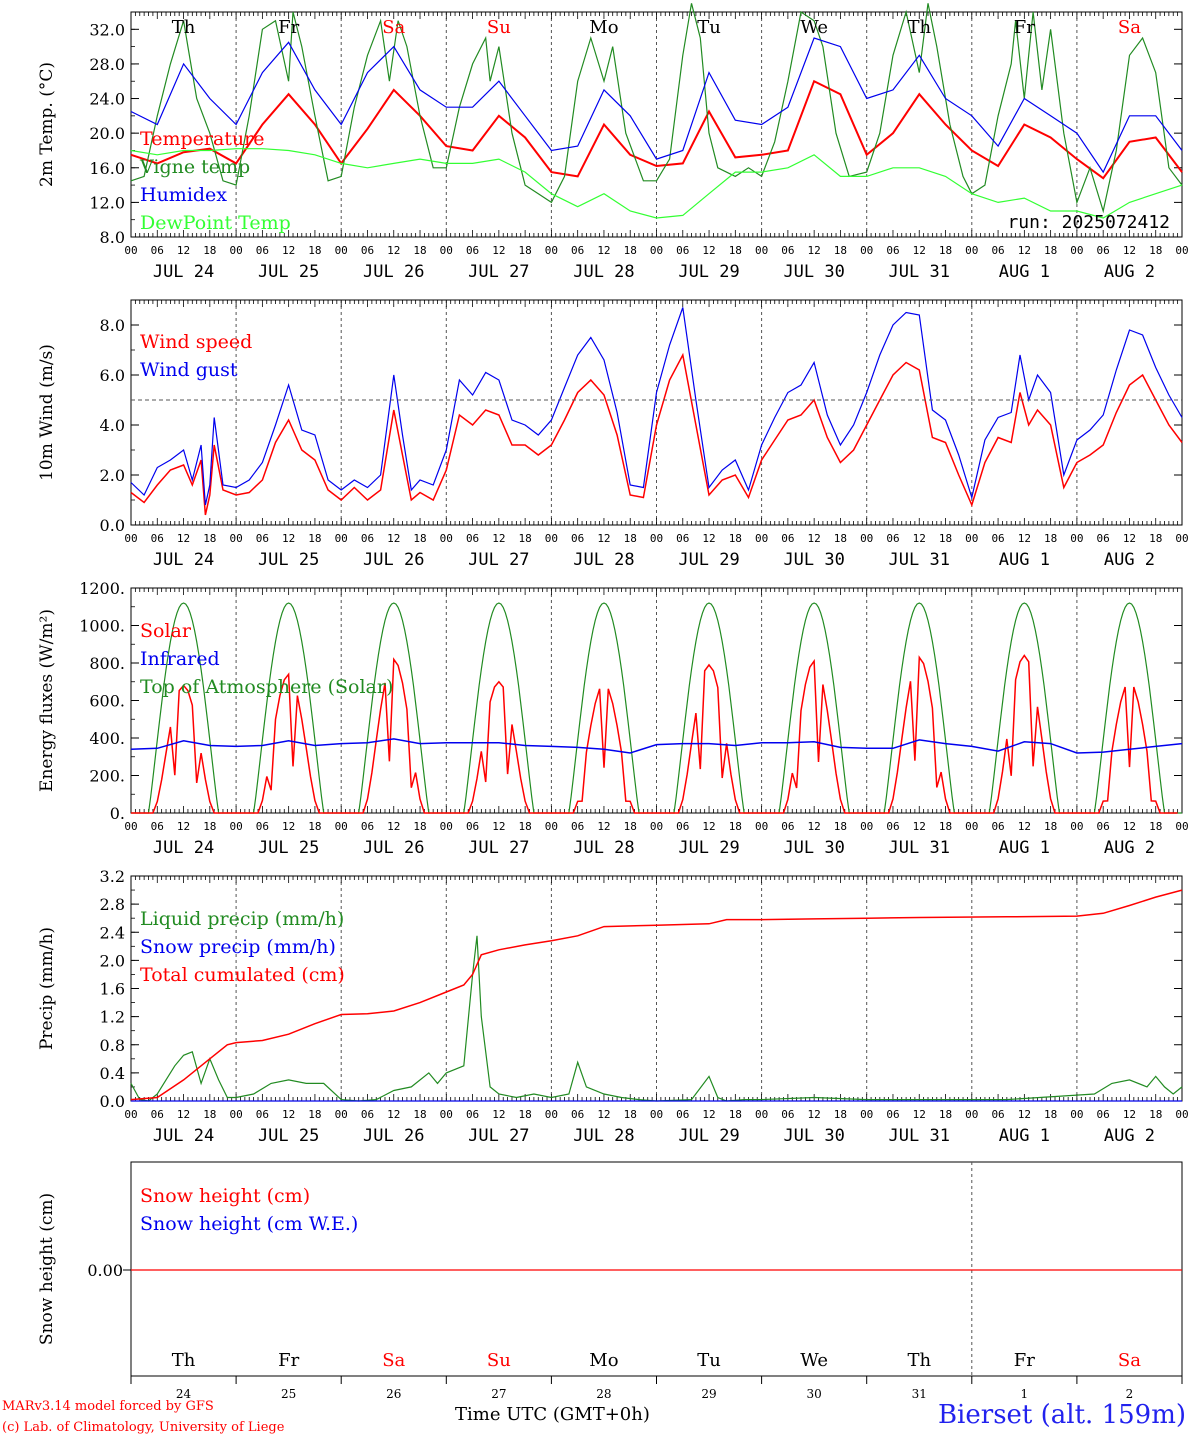  I want to click on day-name-bottom: We, so click(814, 1360).